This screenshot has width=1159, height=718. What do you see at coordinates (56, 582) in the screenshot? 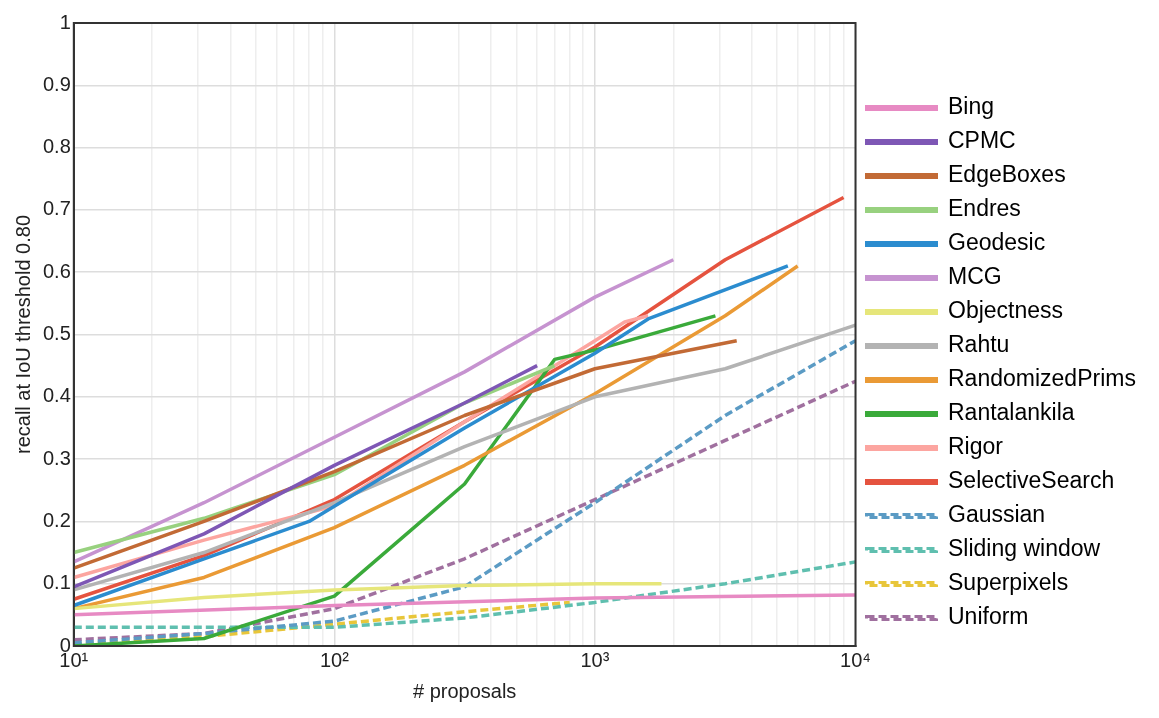
I see `y-tick-label: 0.1` at bounding box center [56, 582].